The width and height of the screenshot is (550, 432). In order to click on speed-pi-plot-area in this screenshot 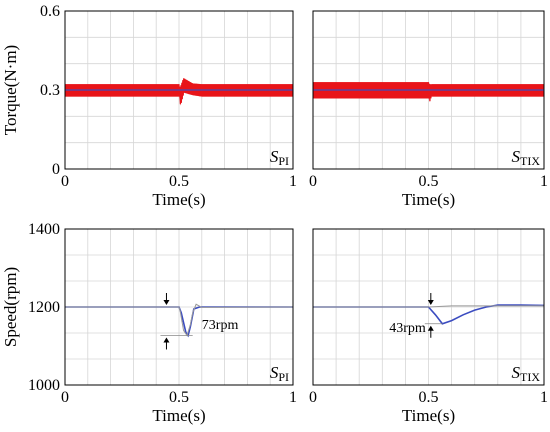, I will do `click(179, 320)`.